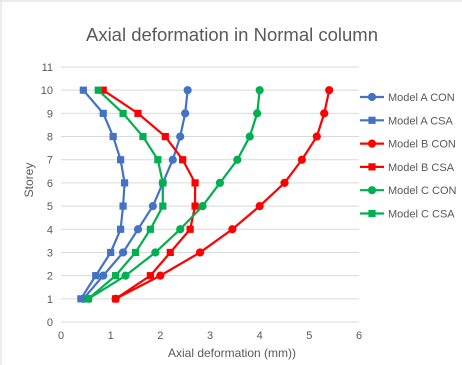  I want to click on x-tick-label-4: 4, so click(260, 336).